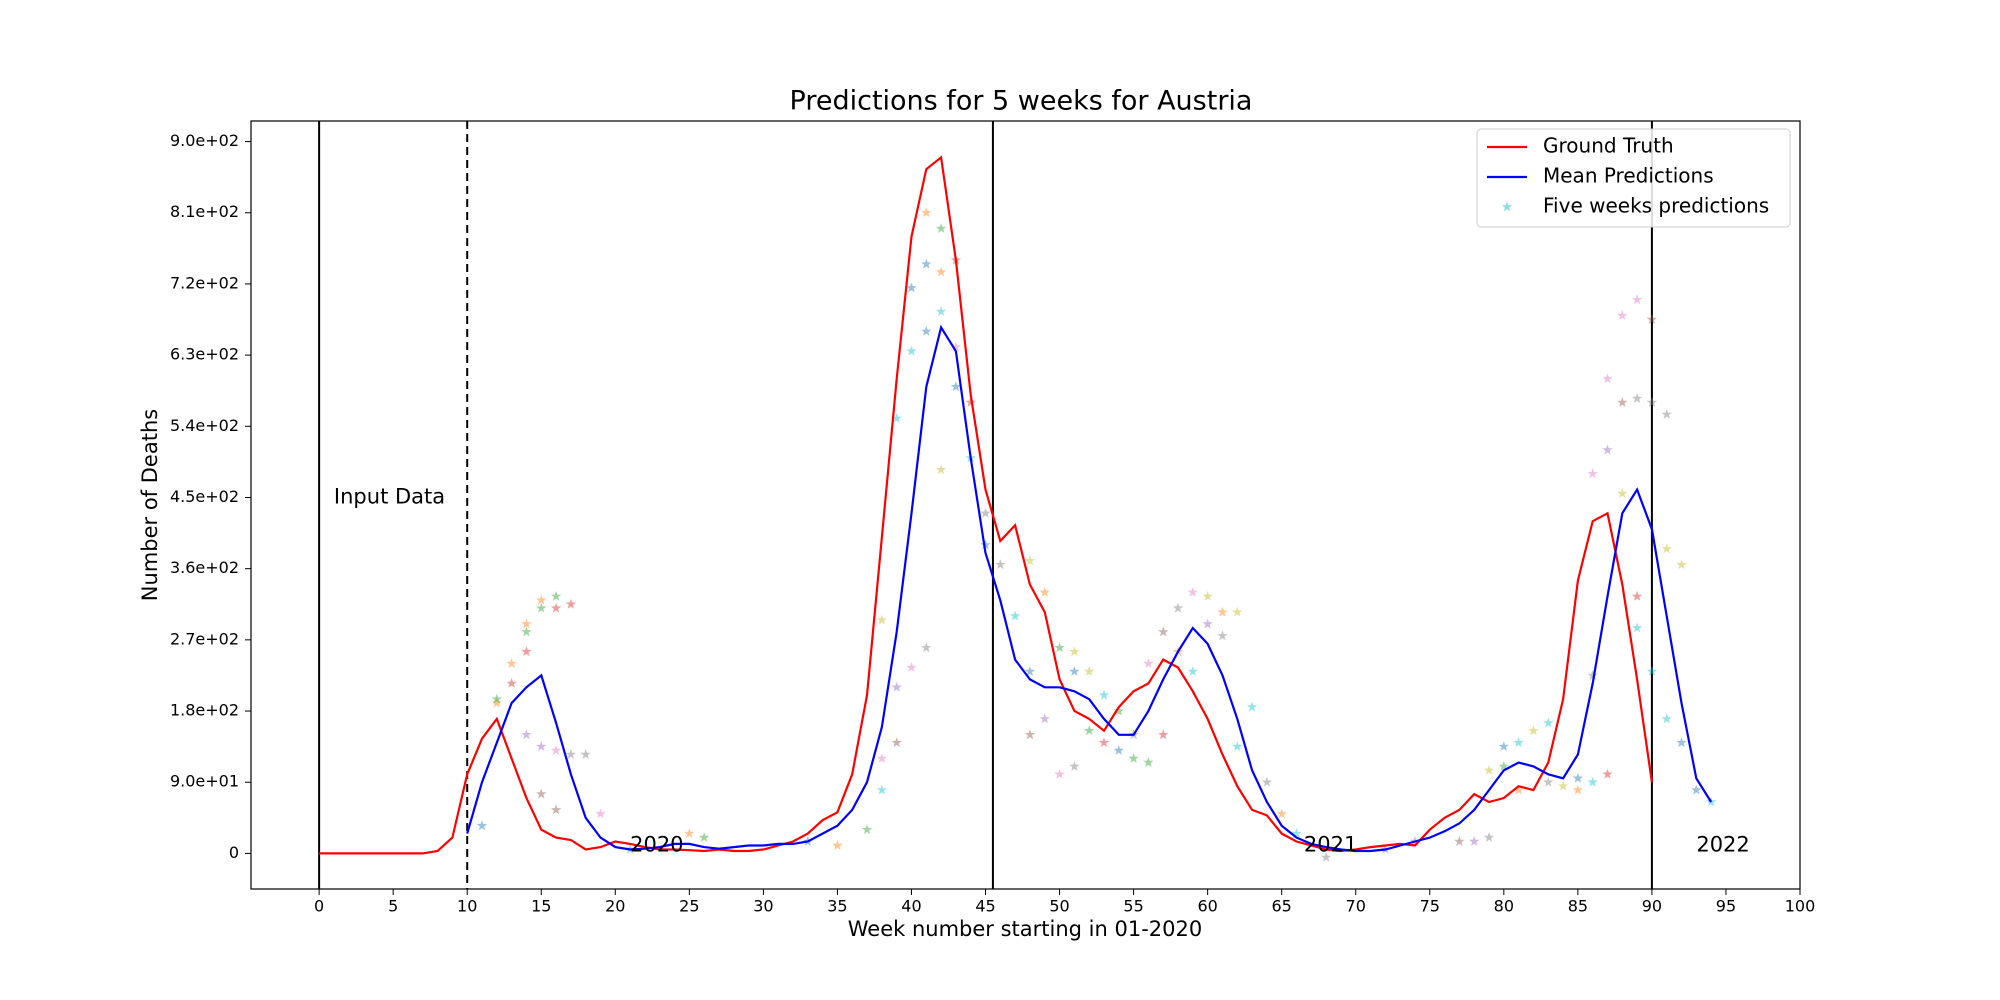 The width and height of the screenshot is (2000, 1000). Describe the element at coordinates (204, 425) in the screenshot. I see `y-tick-label: 5.4e+02` at that location.